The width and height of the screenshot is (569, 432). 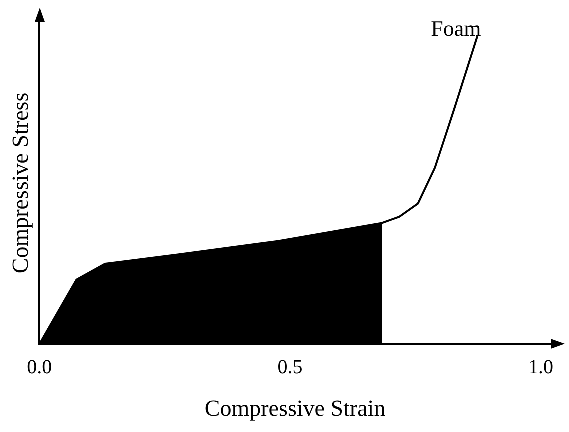 I want to click on y-axis-title: Compressive Stress, so click(x=20, y=183).